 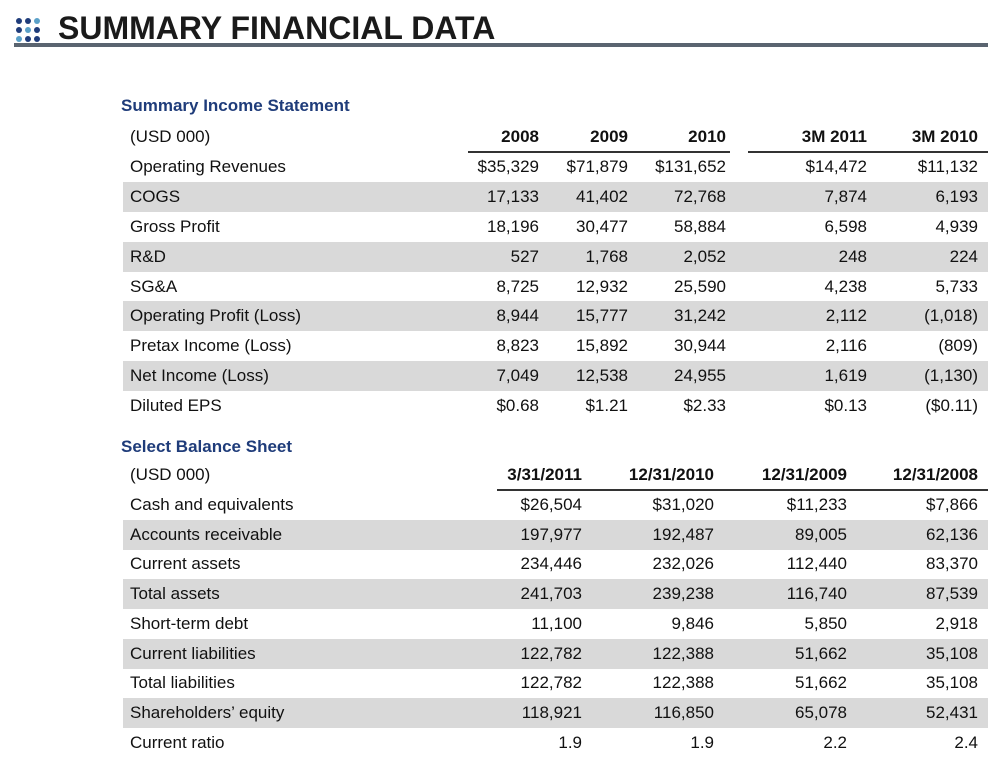 What do you see at coordinates (951, 316) in the screenshot?
I see `cell-value: (1,018)` at bounding box center [951, 316].